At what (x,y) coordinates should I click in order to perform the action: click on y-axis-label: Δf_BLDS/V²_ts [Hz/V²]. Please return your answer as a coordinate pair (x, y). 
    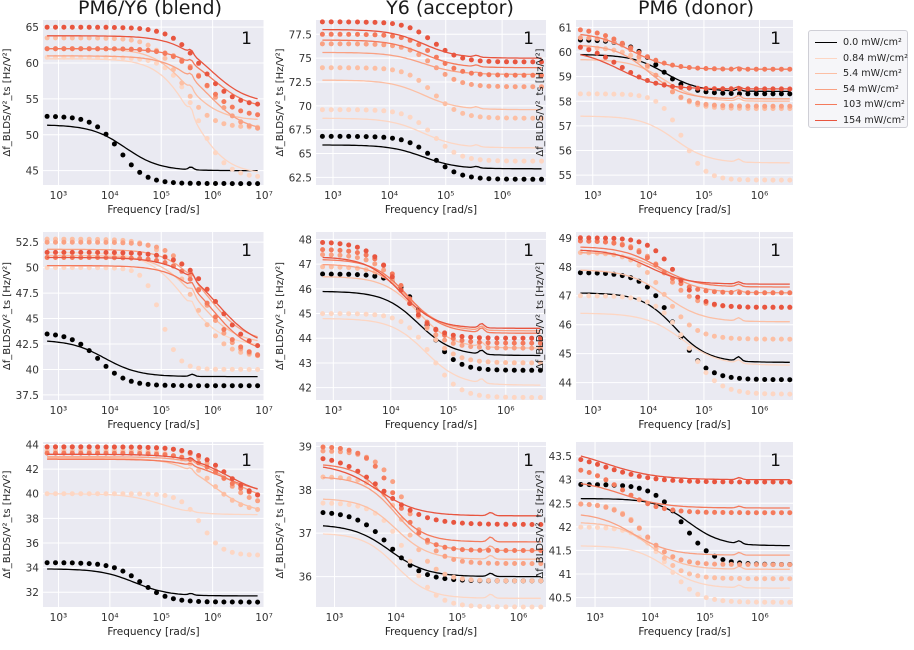
    Looking at the image, I should click on (7, 316).